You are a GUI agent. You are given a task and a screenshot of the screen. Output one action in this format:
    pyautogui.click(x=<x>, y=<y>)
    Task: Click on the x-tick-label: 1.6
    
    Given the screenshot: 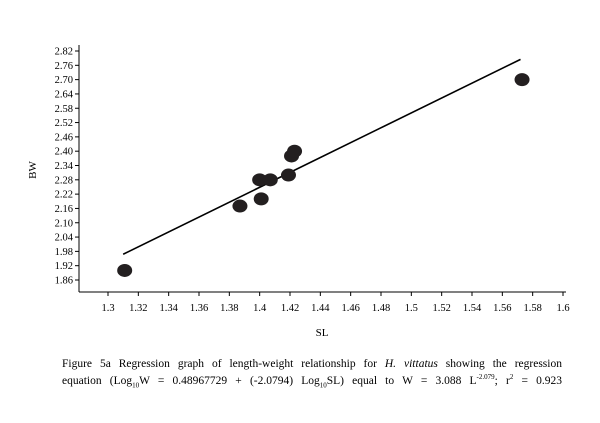 What is the action you would take?
    pyautogui.click(x=562, y=308)
    